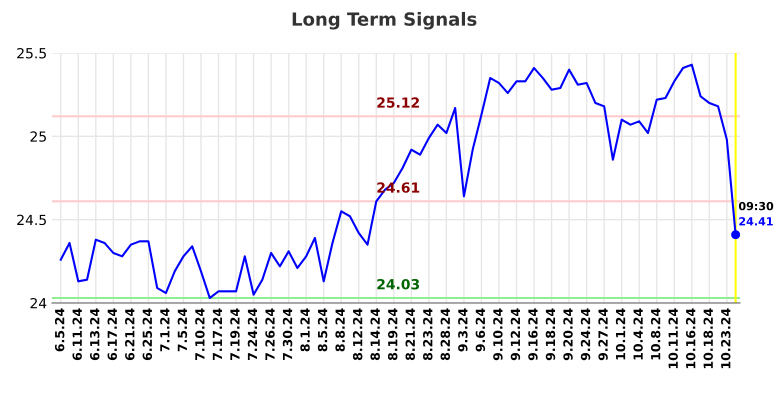 This screenshot has width=784, height=398. I want to click on x-tick-label: 10.8.24, so click(655, 334).